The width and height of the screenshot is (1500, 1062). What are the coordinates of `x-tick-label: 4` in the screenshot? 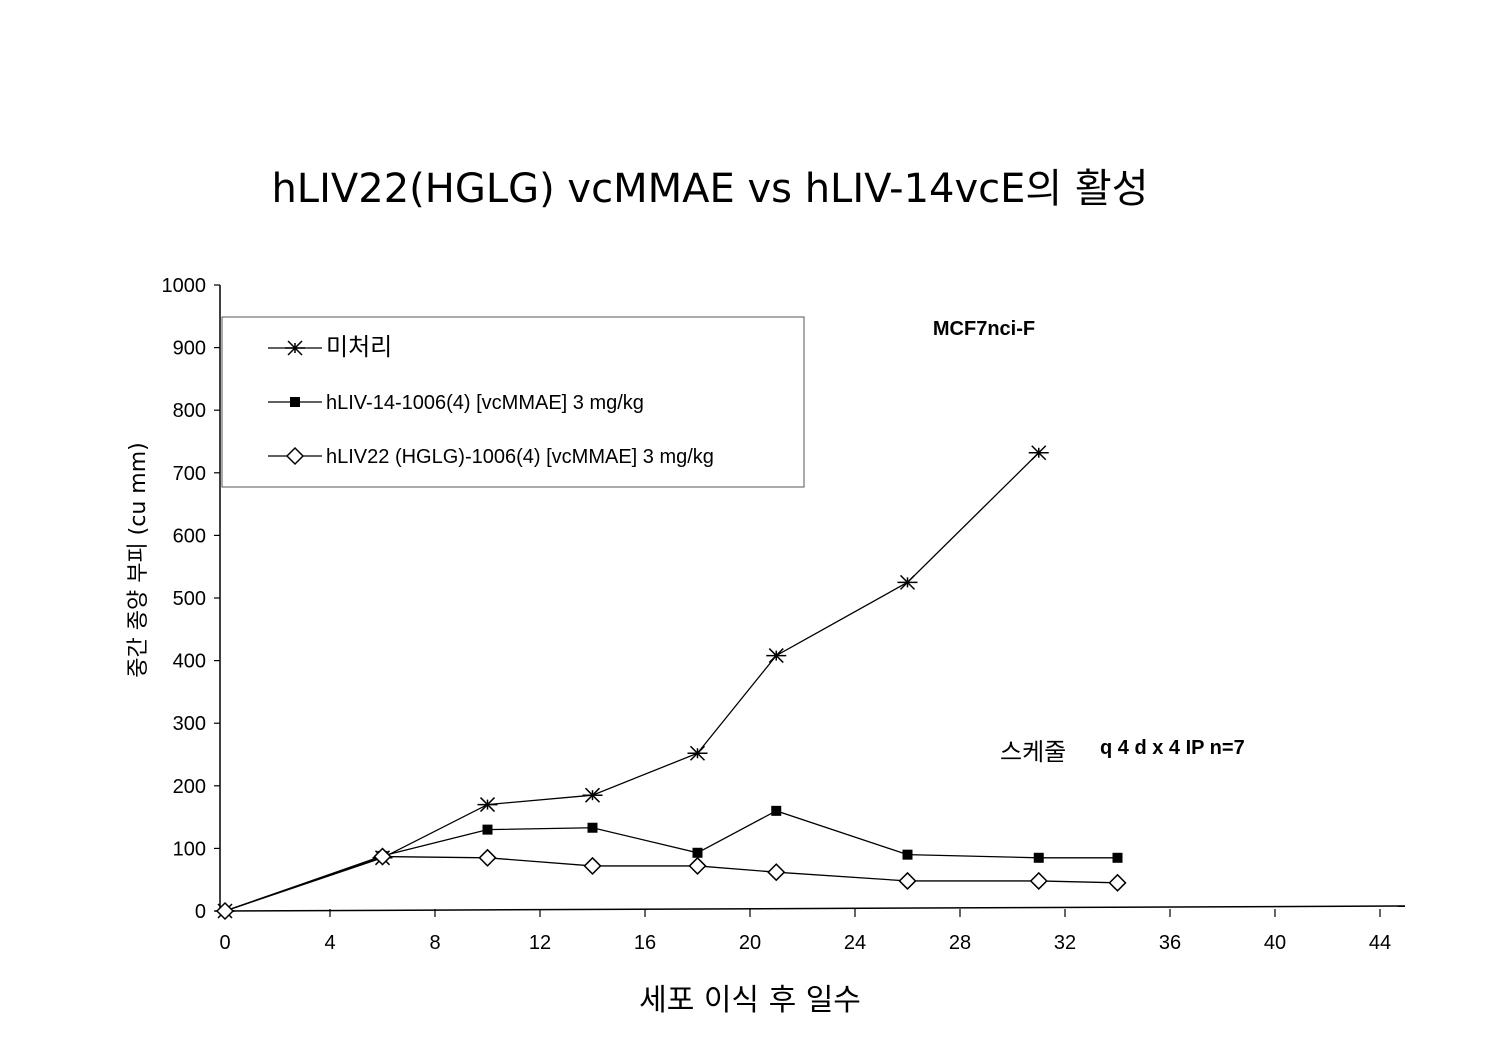 It's located at (329, 943).